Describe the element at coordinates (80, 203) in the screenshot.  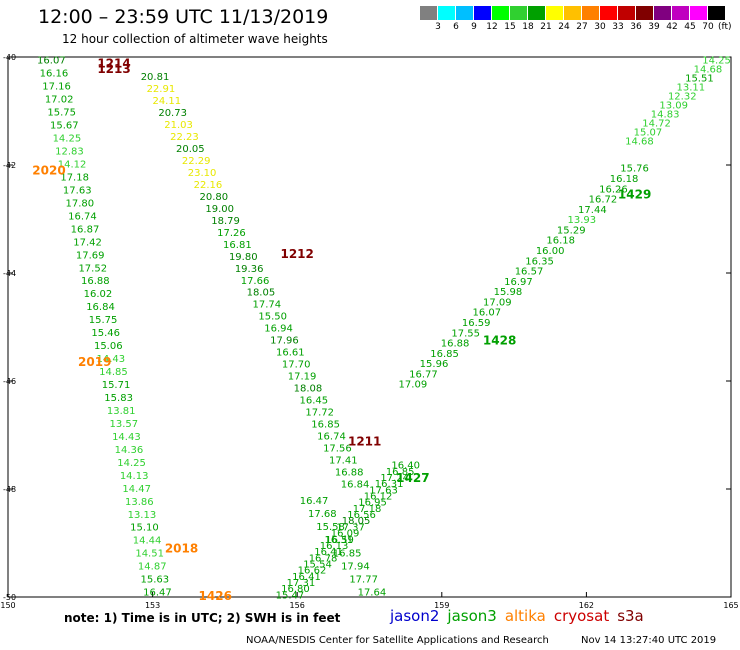
I see `swh-value: 17.80` at that location.